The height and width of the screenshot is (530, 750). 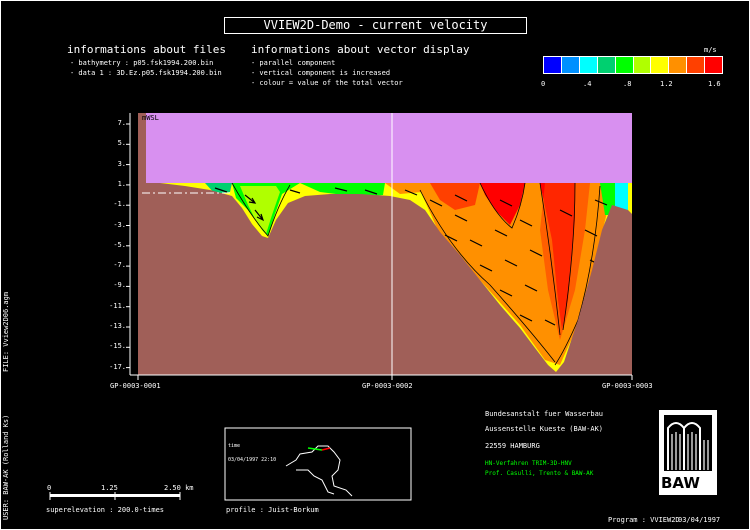 I want to click on file-label: FILE: Vview2D06.agm, so click(x=6, y=331).